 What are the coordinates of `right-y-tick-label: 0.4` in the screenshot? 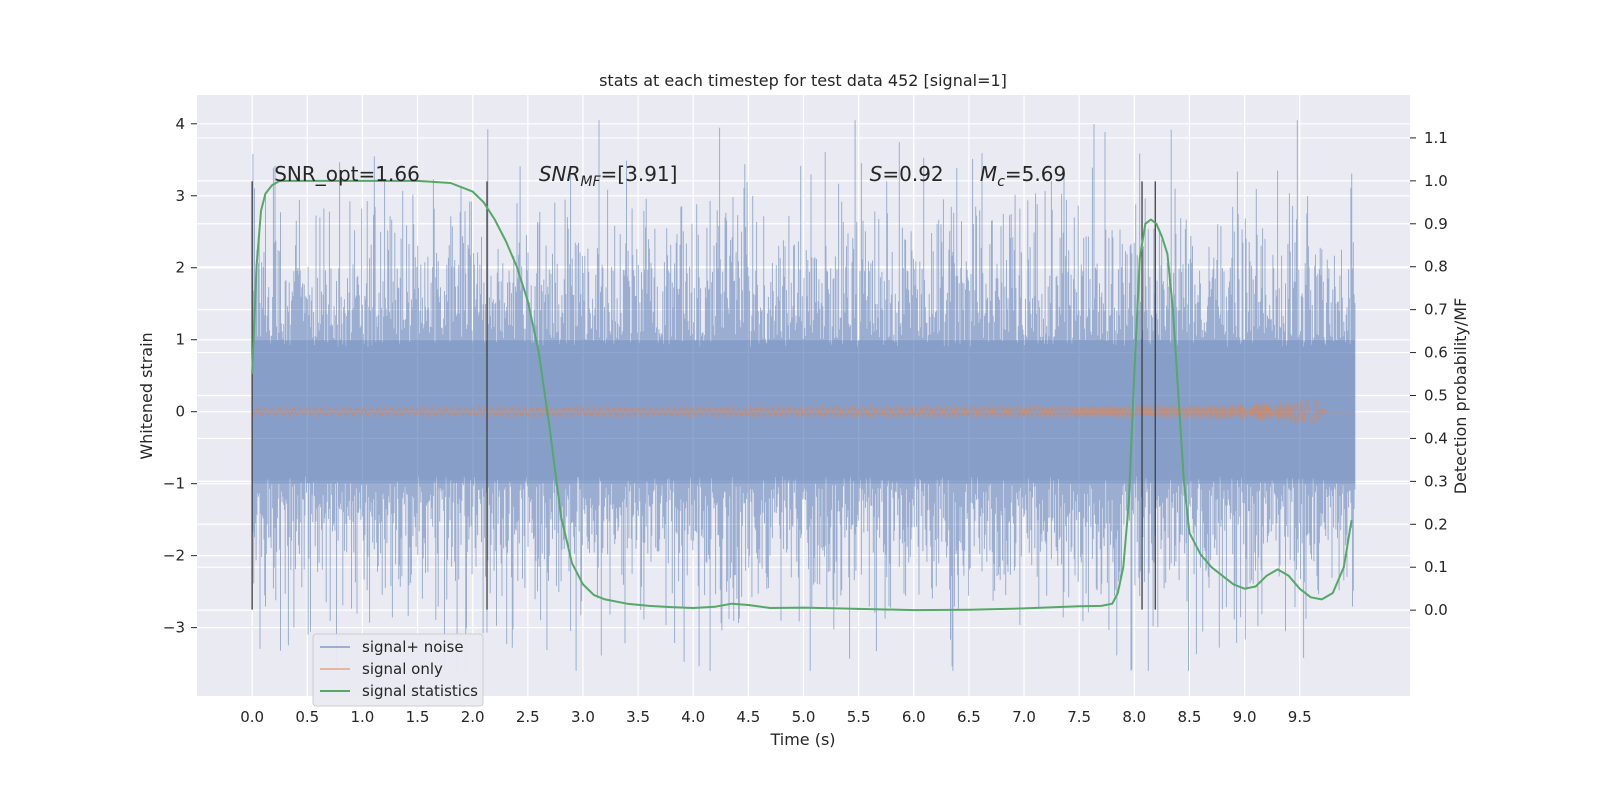 It's located at (1436, 438).